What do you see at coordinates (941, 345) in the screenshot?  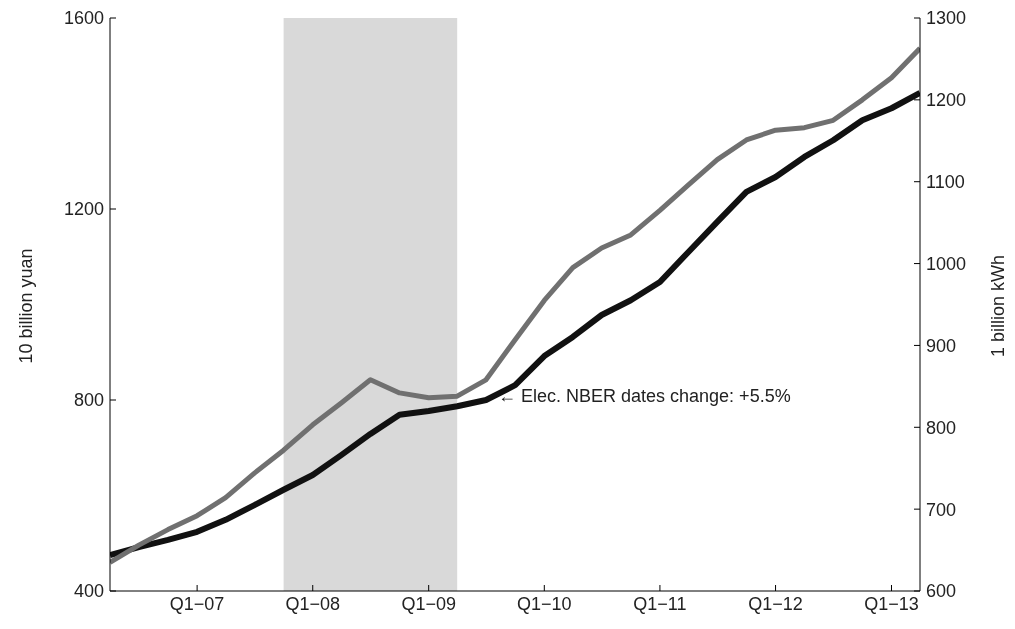 I see `y2-tick-label: 900` at bounding box center [941, 345].